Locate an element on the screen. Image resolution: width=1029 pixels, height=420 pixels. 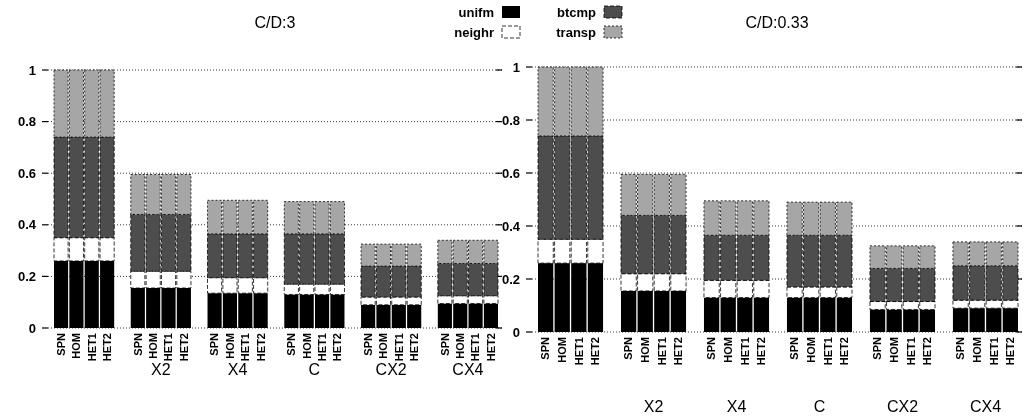
legend-label: unifm is located at coordinates (476, 12).